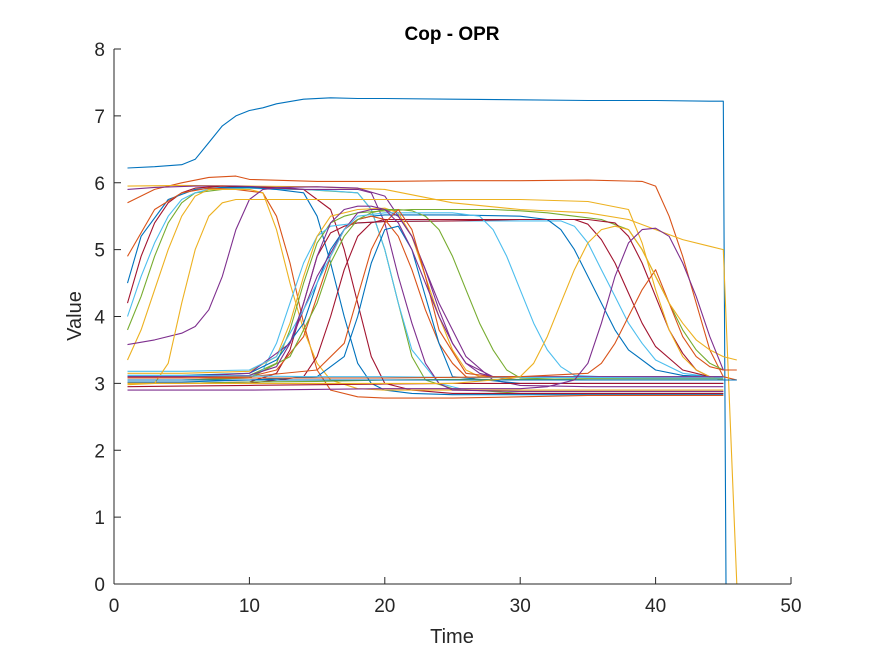 The image size is (875, 656). I want to click on y-tick-label: 8, so click(99, 50).